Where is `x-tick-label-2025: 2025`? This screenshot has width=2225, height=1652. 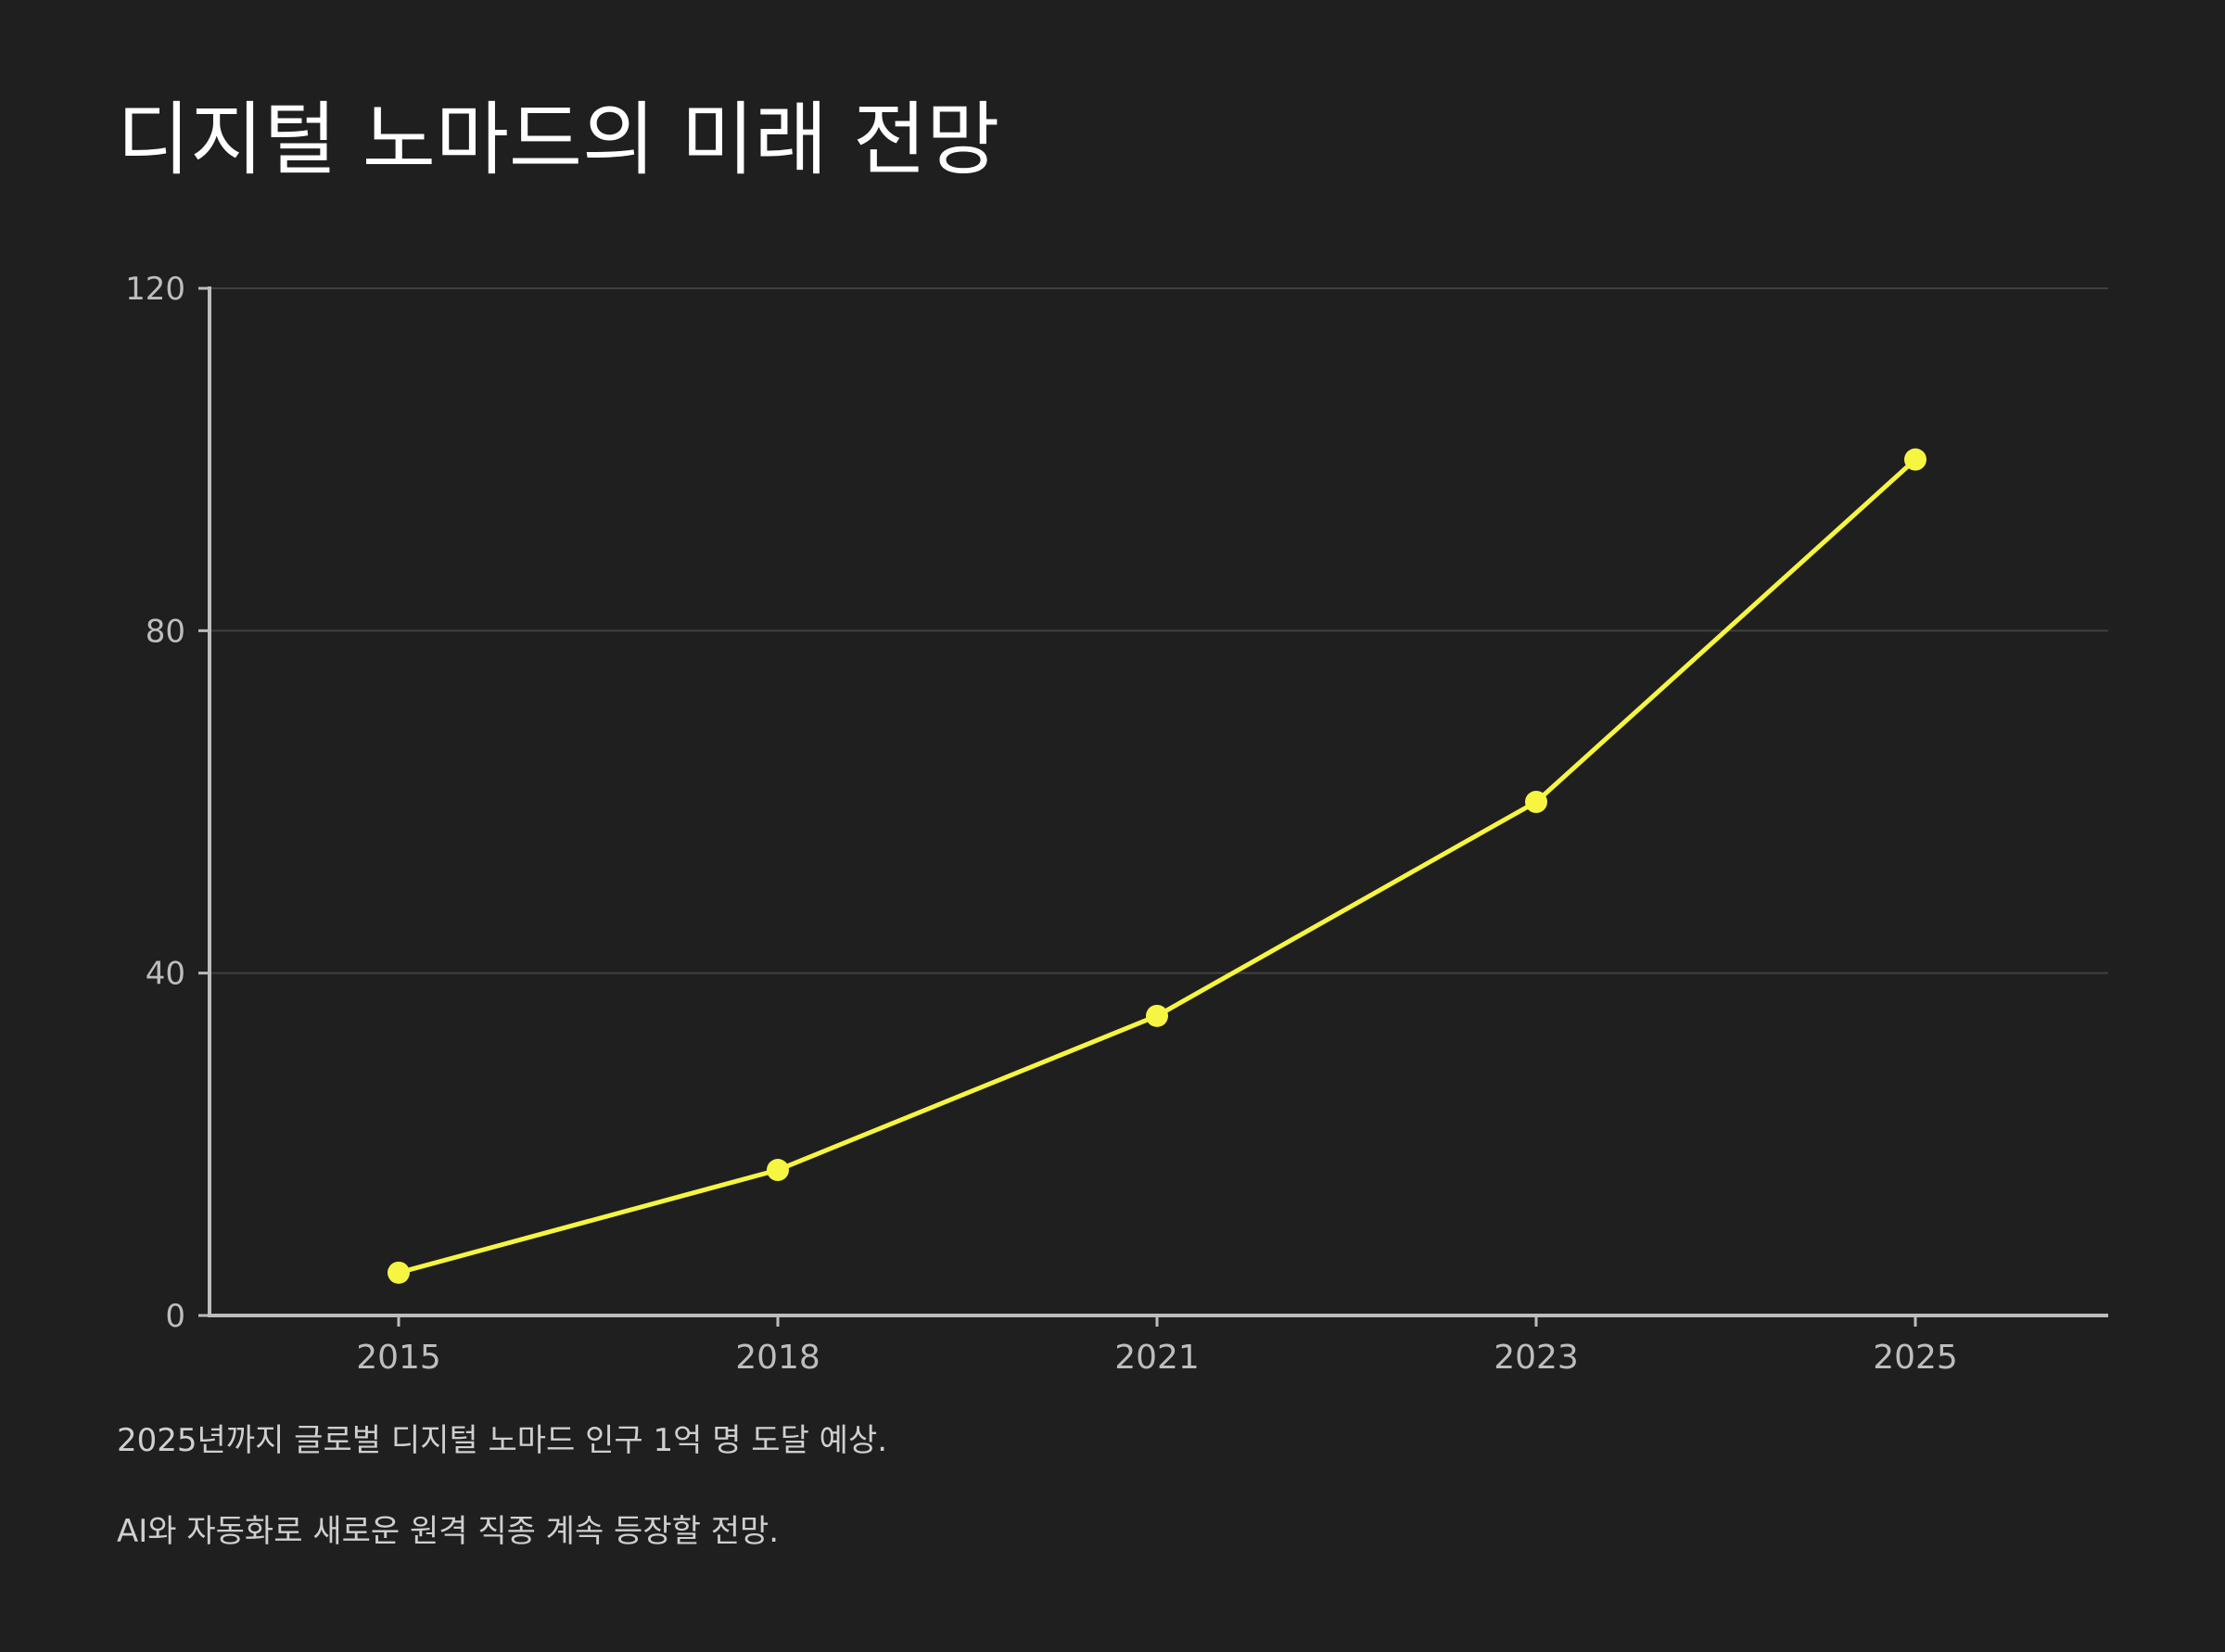
x-tick-label-2025: 2025 is located at coordinates (1915, 1358).